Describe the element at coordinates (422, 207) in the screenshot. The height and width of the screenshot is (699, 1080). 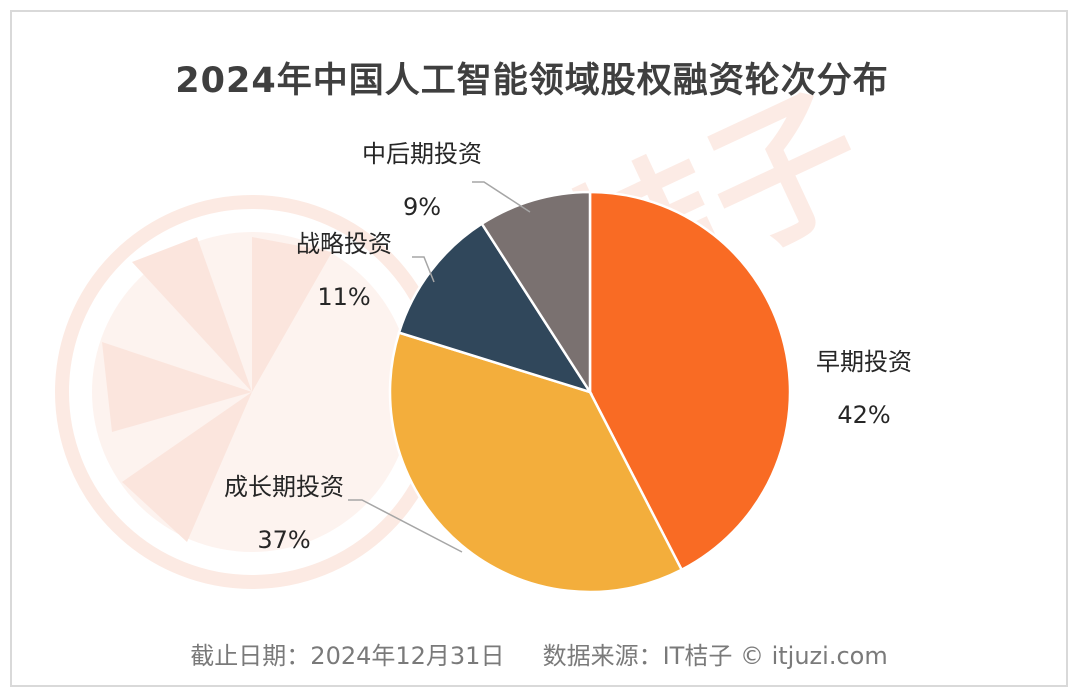
I see `slice-value-late: 9%` at that location.